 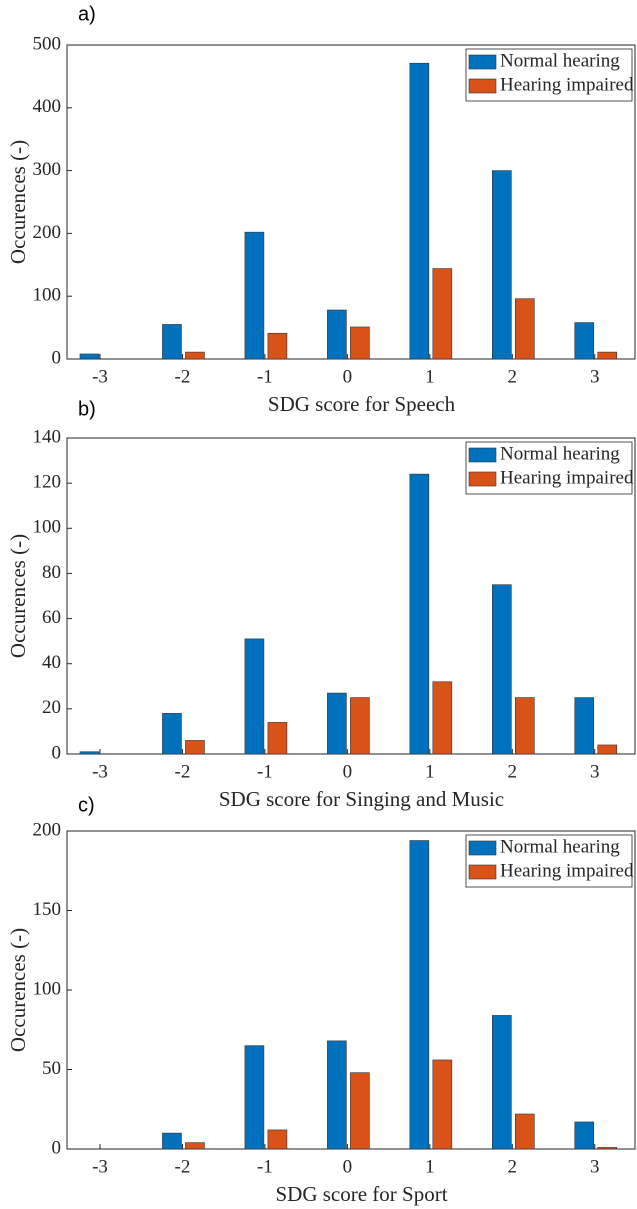 What do you see at coordinates (51, 617) in the screenshot?
I see `y-tick-label: 60` at bounding box center [51, 617].